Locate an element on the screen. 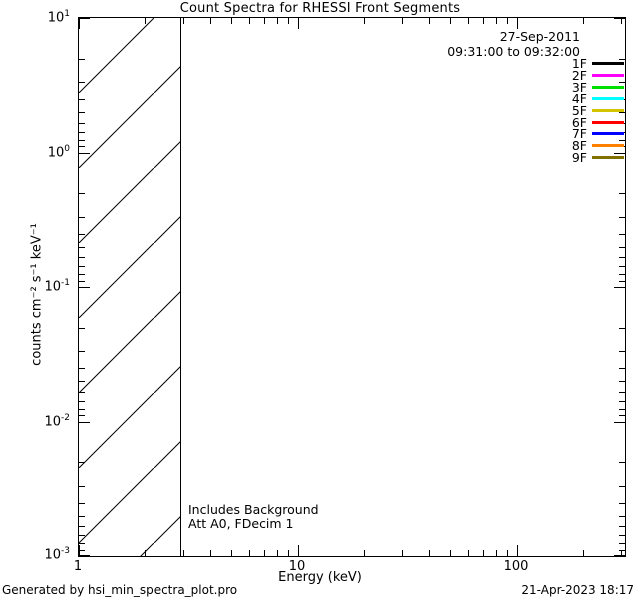  footer-generator-text: Generated by hsi_min_spectra_plot.pro is located at coordinates (120, 590).